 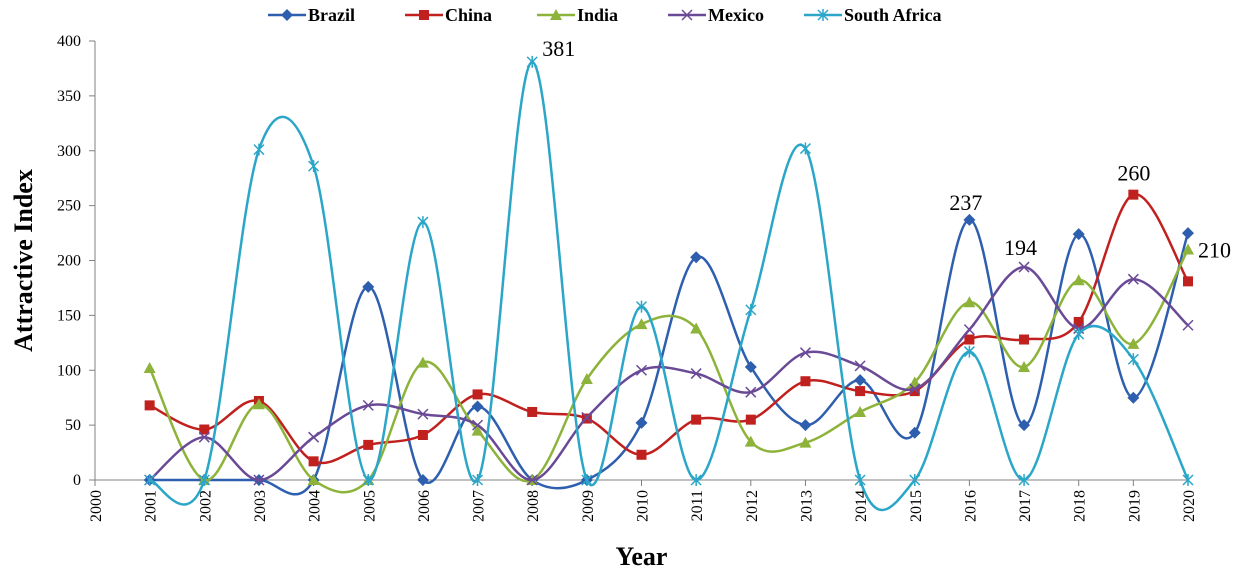 I want to click on legend-item-india: India, so click(x=577, y=15).